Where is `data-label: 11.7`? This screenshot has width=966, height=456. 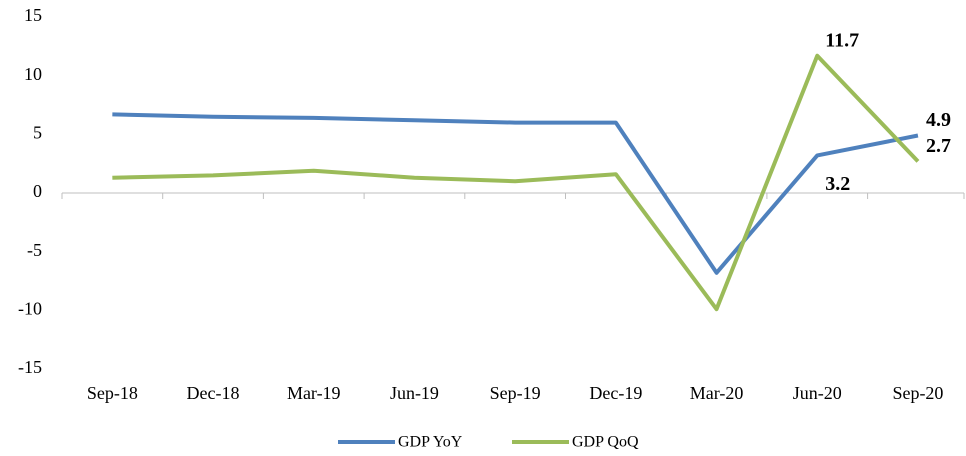 data-label: 11.7 is located at coordinates (842, 40).